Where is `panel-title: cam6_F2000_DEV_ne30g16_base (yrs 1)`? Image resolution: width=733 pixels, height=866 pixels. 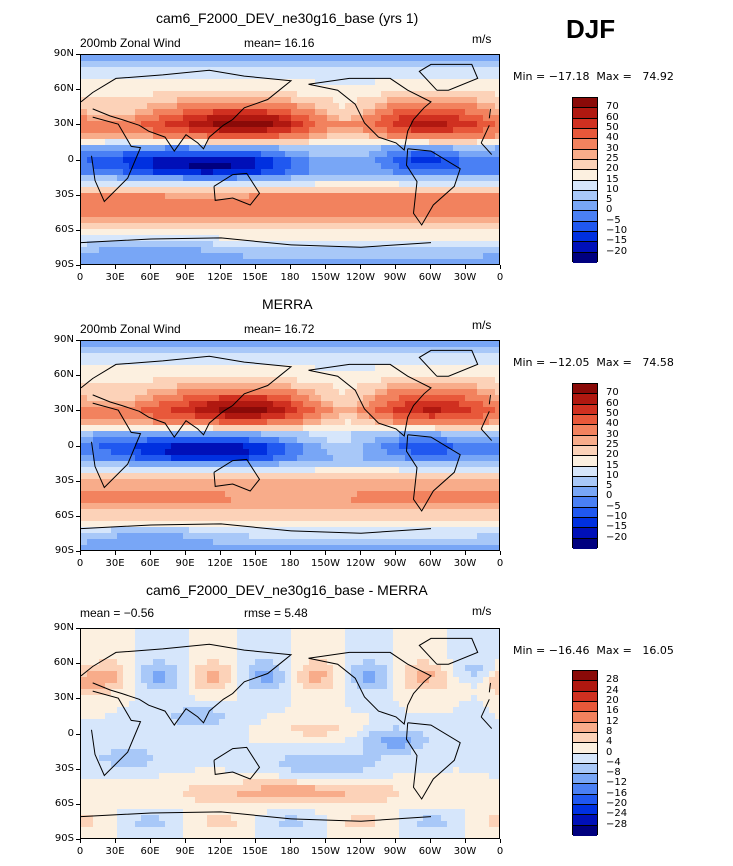
panel-title: cam6_F2000_DEV_ne30g16_base (yrs 1) is located at coordinates (287, 18).